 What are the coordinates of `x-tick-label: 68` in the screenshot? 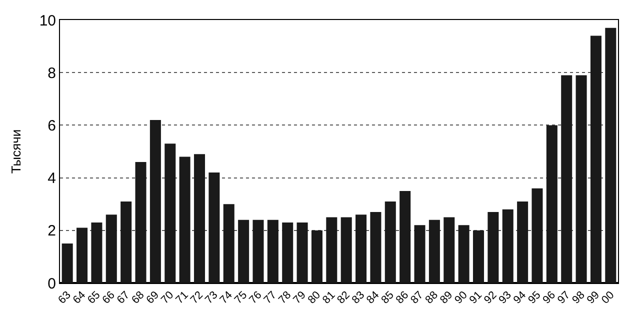 It's located at (138, 297).